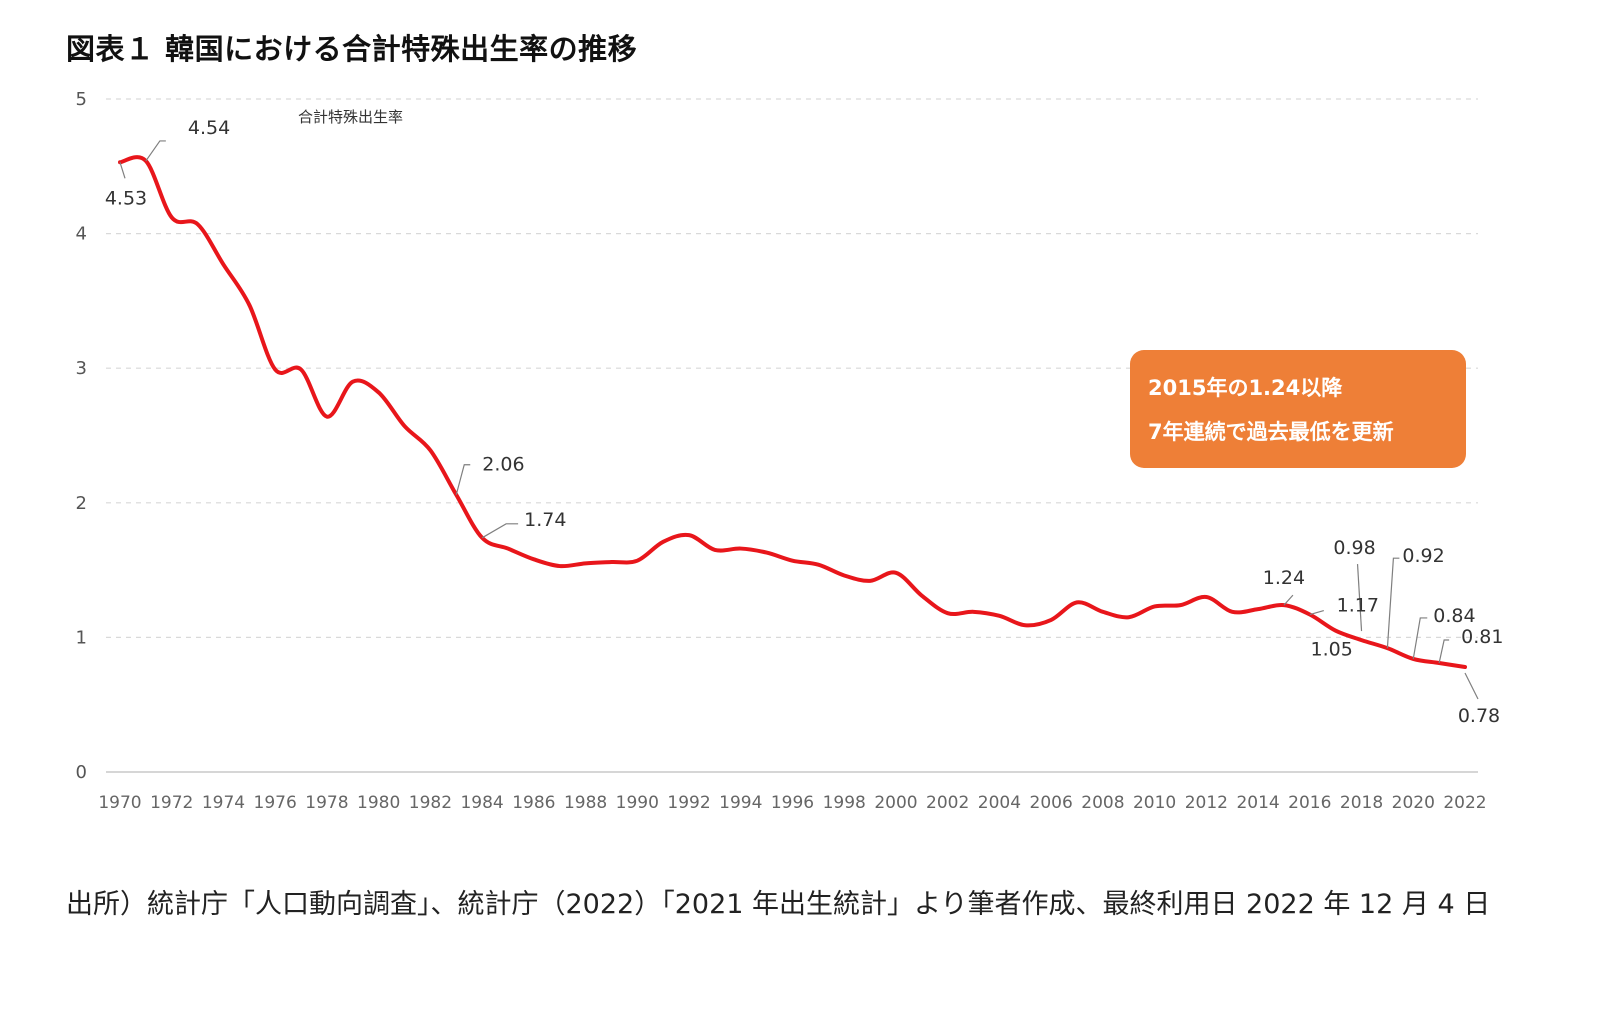 This screenshot has height=1020, width=1597. I want to click on x-tick-label: 1974, so click(223, 803).